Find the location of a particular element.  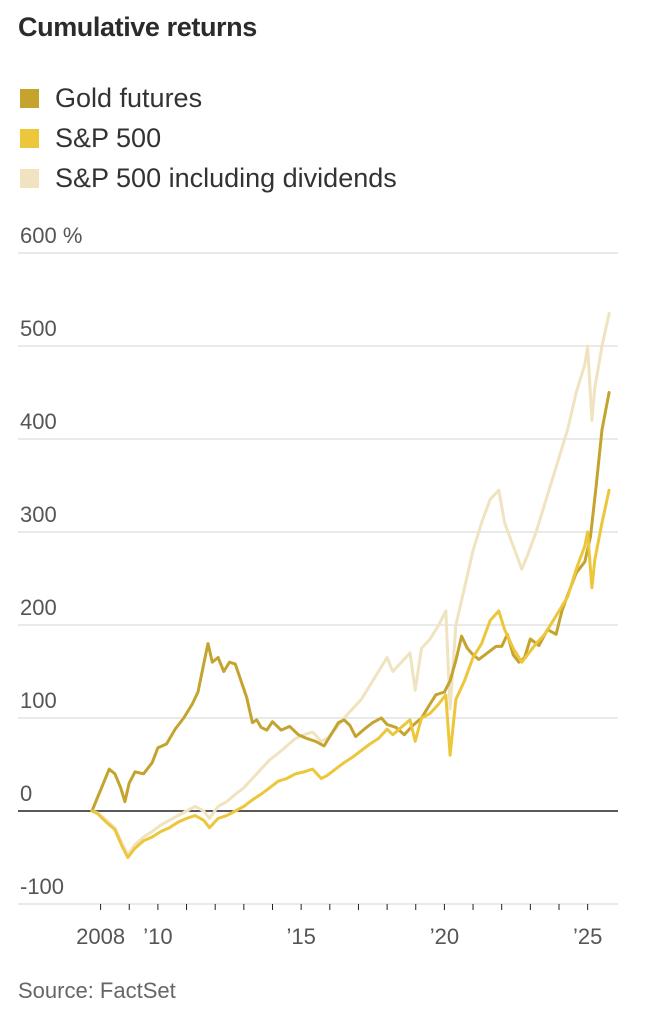

y-tick-label: 600 % is located at coordinates (51, 235).